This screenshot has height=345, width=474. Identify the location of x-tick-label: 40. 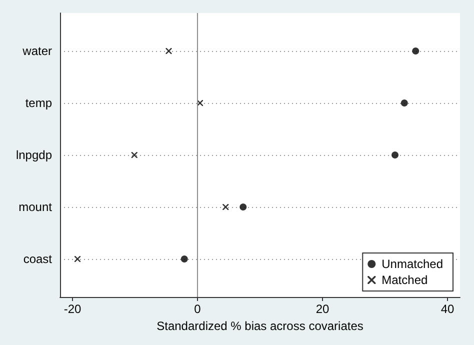
(447, 309).